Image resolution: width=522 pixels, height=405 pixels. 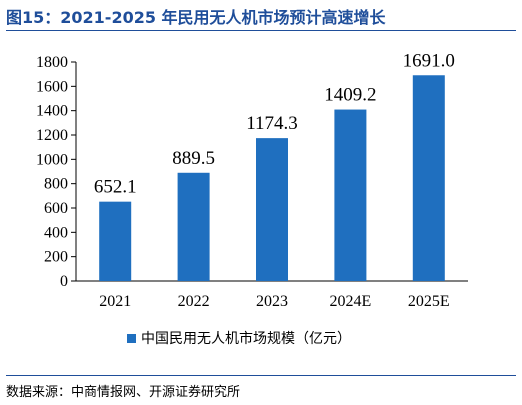 What do you see at coordinates (272, 209) in the screenshot?
I see `bar-2023` at bounding box center [272, 209].